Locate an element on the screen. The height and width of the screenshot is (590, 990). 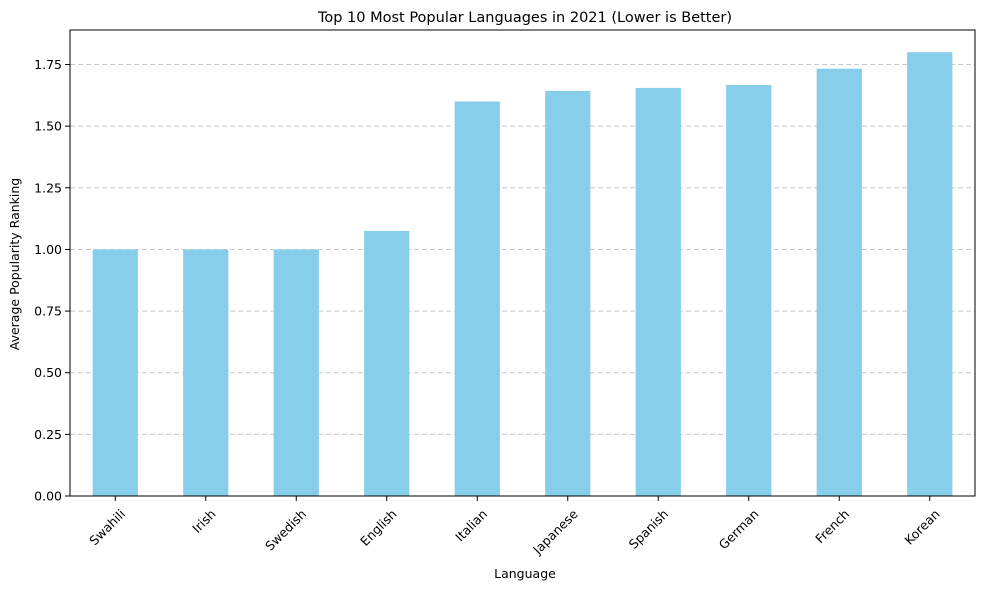
bar-french is located at coordinates (839, 282).